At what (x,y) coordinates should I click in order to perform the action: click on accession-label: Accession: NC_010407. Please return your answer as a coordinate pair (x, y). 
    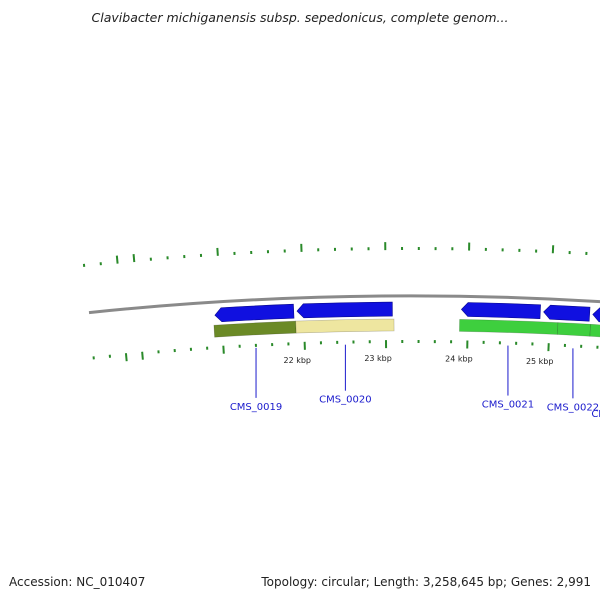
    Looking at the image, I should click on (77, 582).